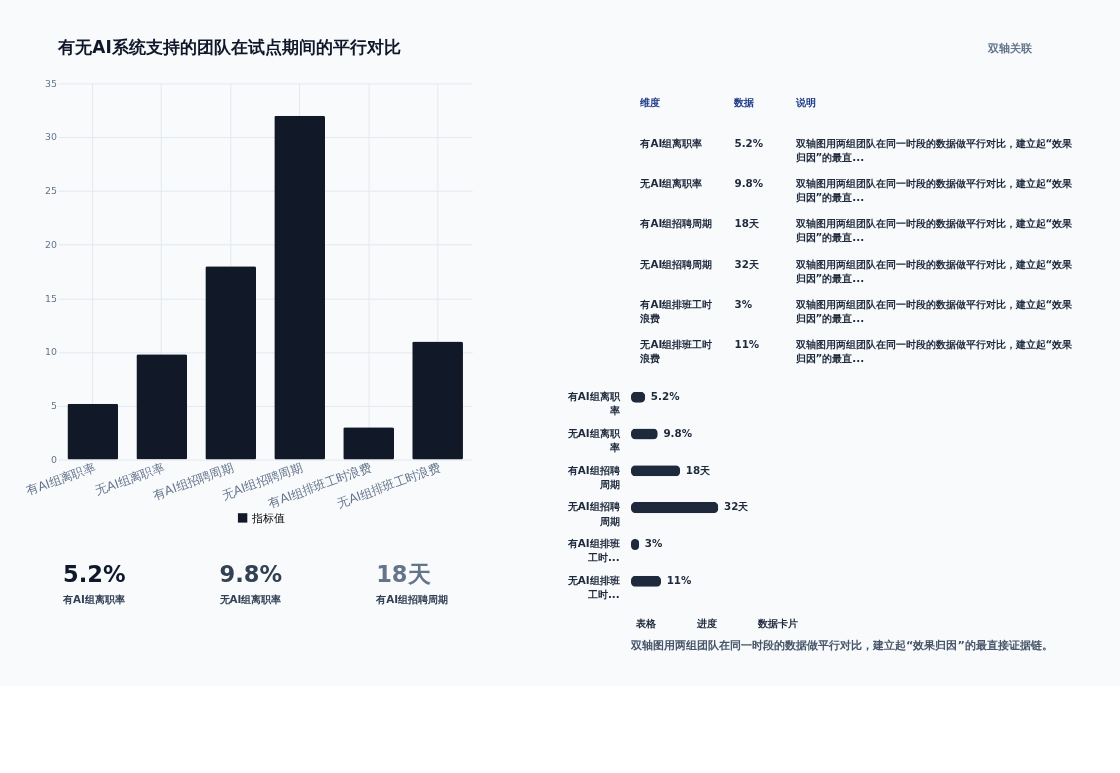  I want to click on text: 11%, so click(747, 344).